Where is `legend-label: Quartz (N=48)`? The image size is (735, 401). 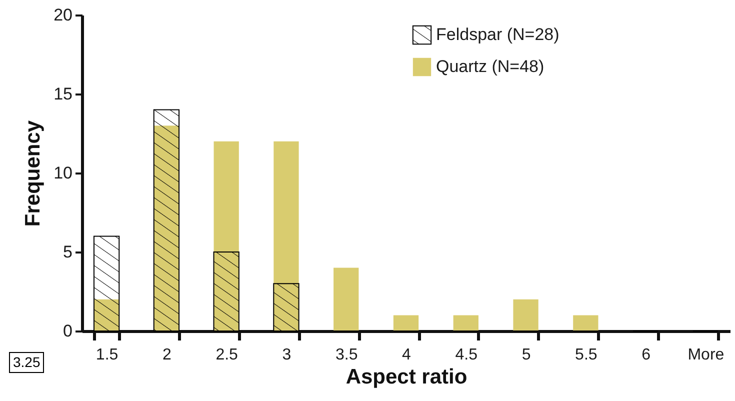
legend-label: Quartz (N=48) is located at coordinates (490, 66).